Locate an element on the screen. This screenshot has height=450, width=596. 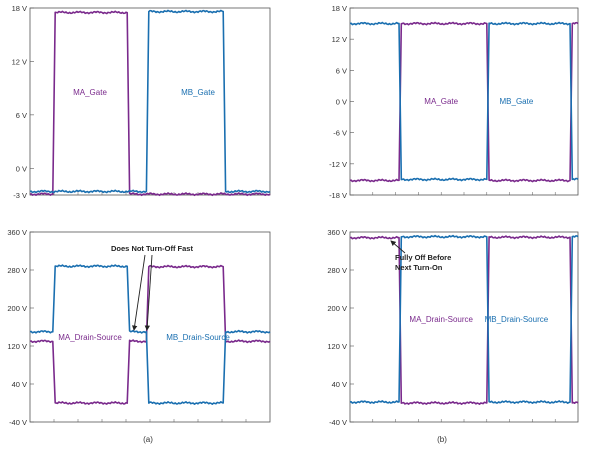
annotation-text: Fully Off Before Next Turn-On is located at coordinates (423, 262).